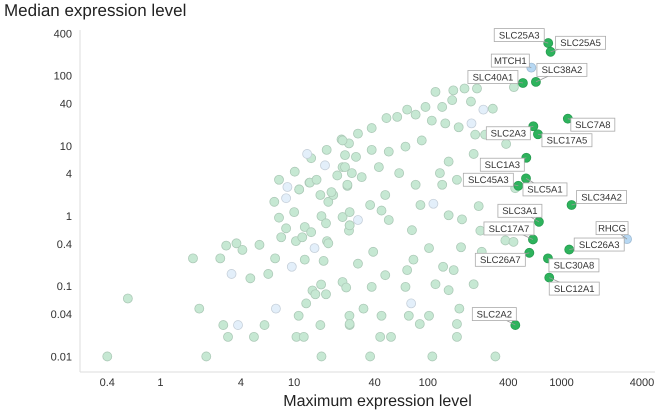 The width and height of the screenshot is (657, 410). I want to click on annotation: SLC45A3, so click(488, 180).